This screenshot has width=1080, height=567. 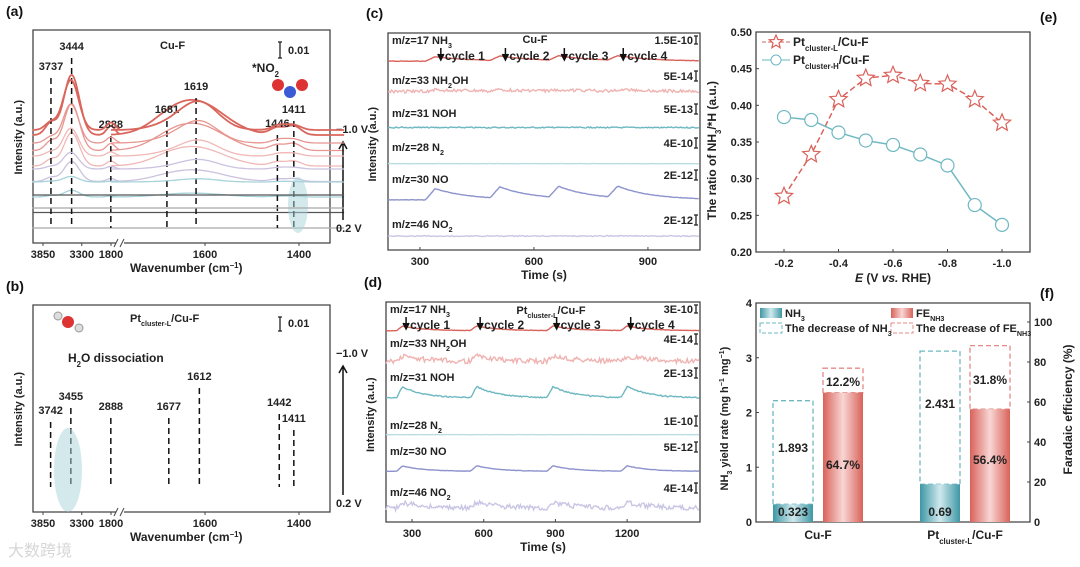 I want to click on trace-label-part: m/z=28 N, so click(x=414, y=426).